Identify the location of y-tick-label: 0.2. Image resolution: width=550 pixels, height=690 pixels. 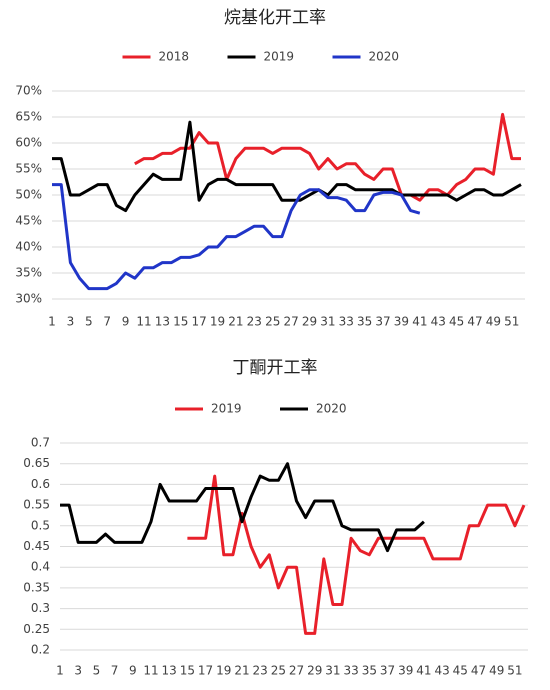
(40, 650).